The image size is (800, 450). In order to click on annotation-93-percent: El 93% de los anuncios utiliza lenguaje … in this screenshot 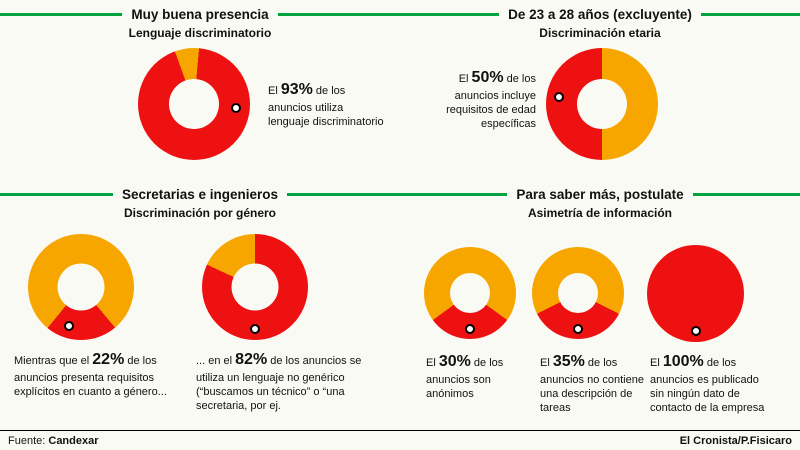, I will do `click(326, 104)`.